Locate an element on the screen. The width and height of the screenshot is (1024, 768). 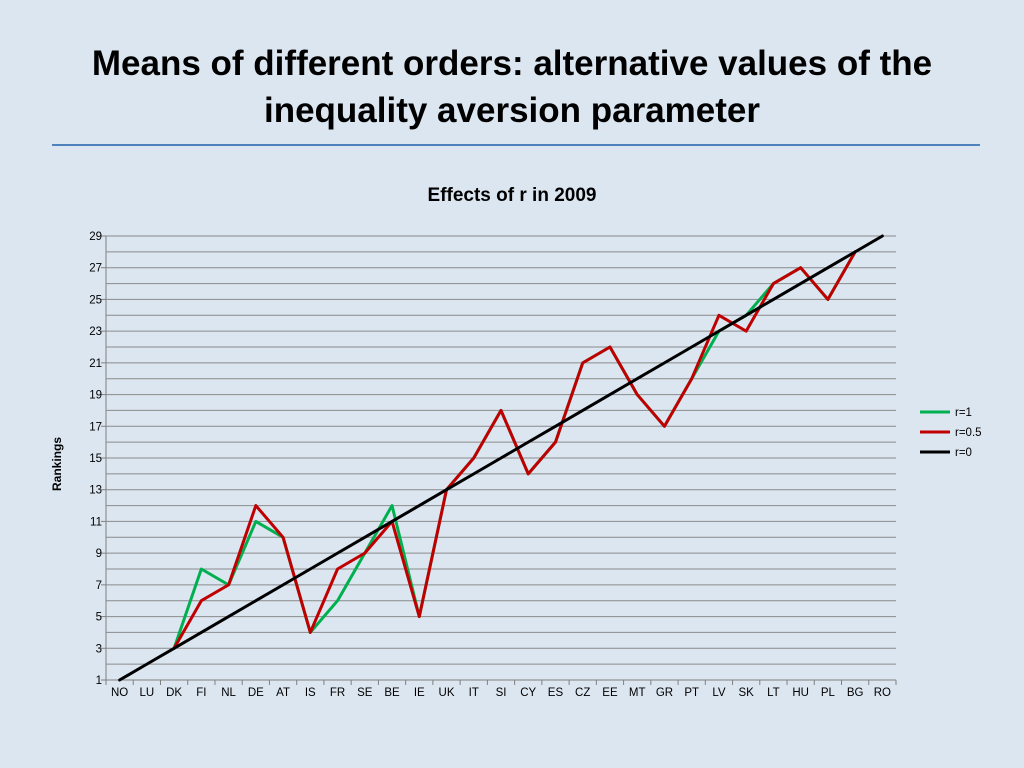
x-tick-label: CY is located at coordinates (528, 693).